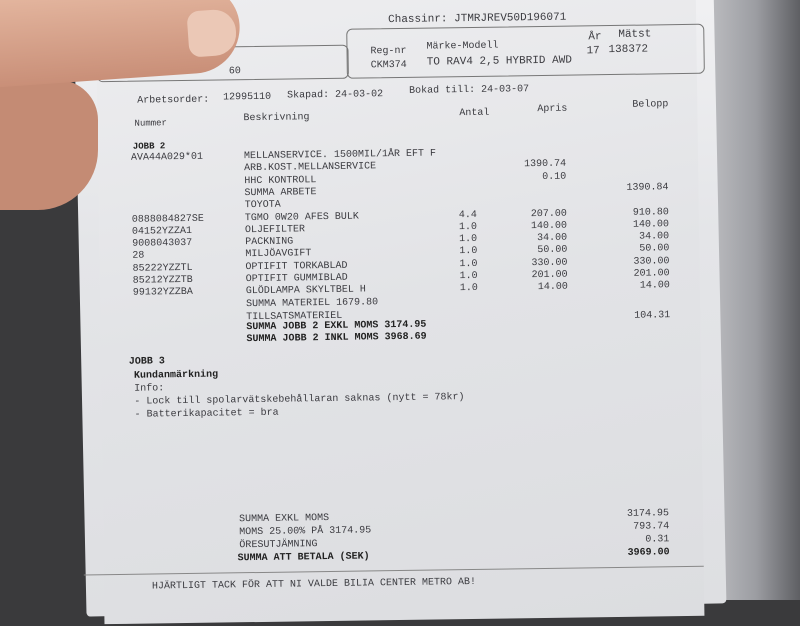 The height and width of the screenshot is (626, 800). What do you see at coordinates (549, 226) in the screenshot?
I see `item-unit-price: 140.00` at bounding box center [549, 226].